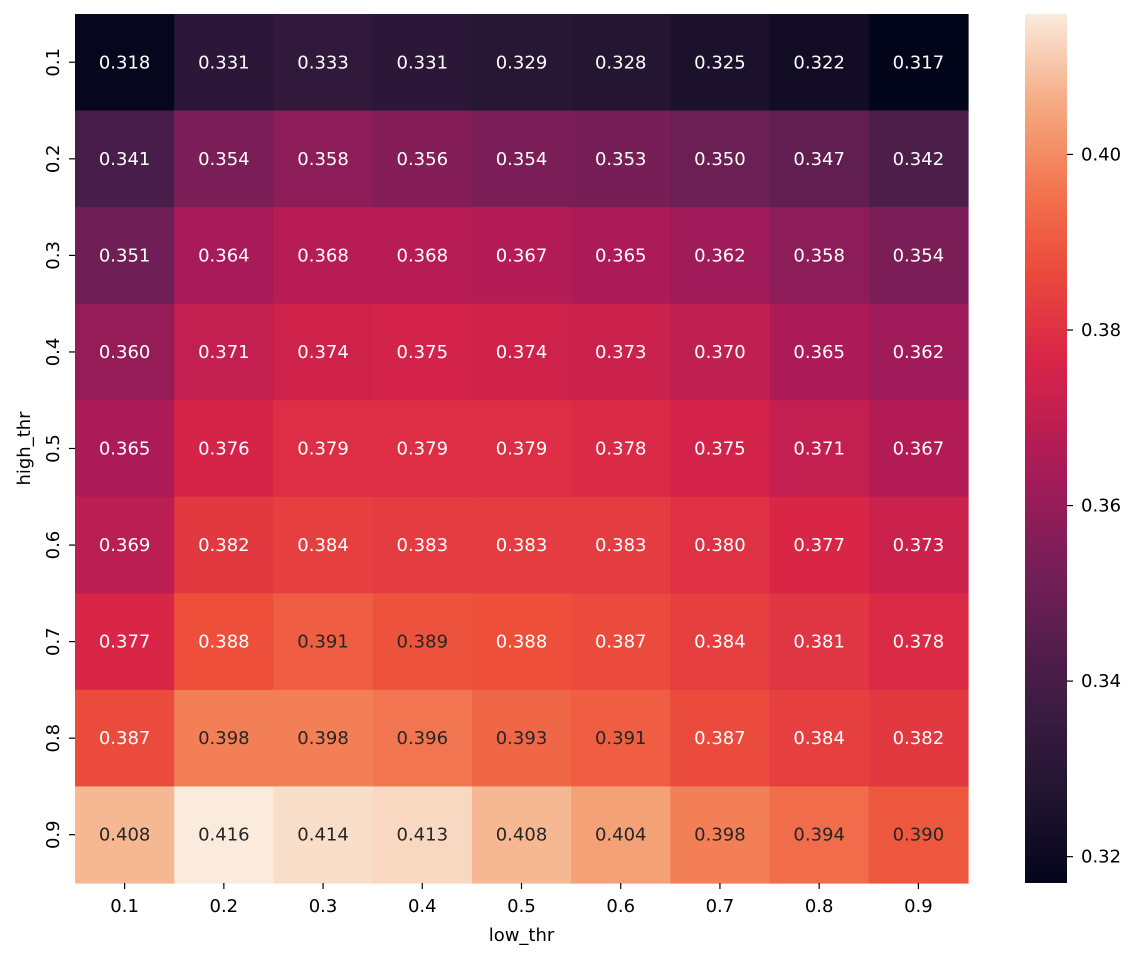 This screenshot has width=1140, height=959. Describe the element at coordinates (323, 906) in the screenshot. I see `x-tick-label: 0.3` at that location.